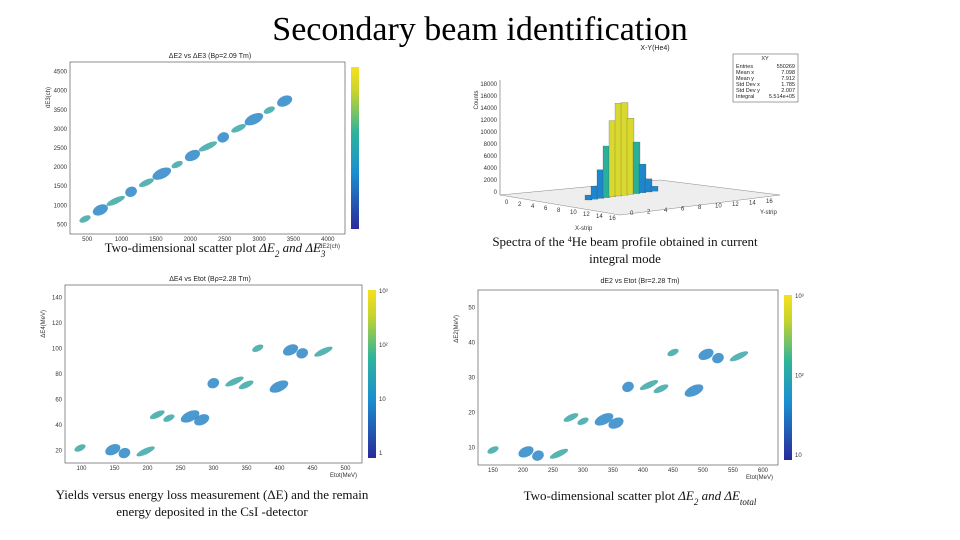  I want to click on y-tick-label: 80, so click(58, 375).